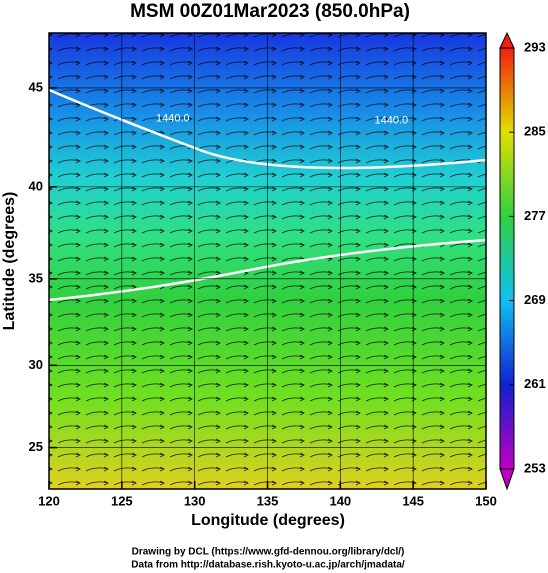  Describe the element at coordinates (507, 258) in the screenshot. I see `colorbar` at that location.